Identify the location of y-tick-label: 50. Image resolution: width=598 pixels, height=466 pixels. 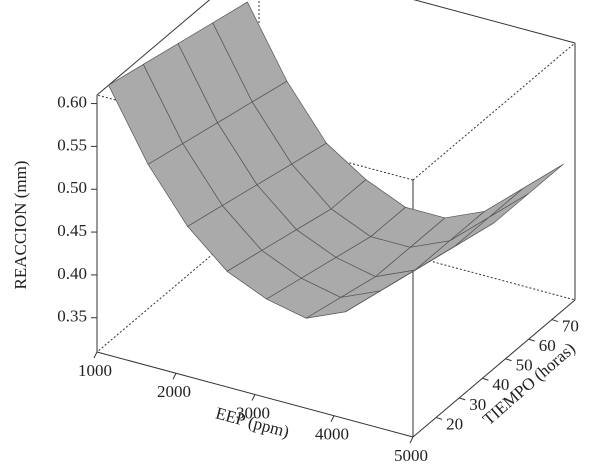
(524, 365).